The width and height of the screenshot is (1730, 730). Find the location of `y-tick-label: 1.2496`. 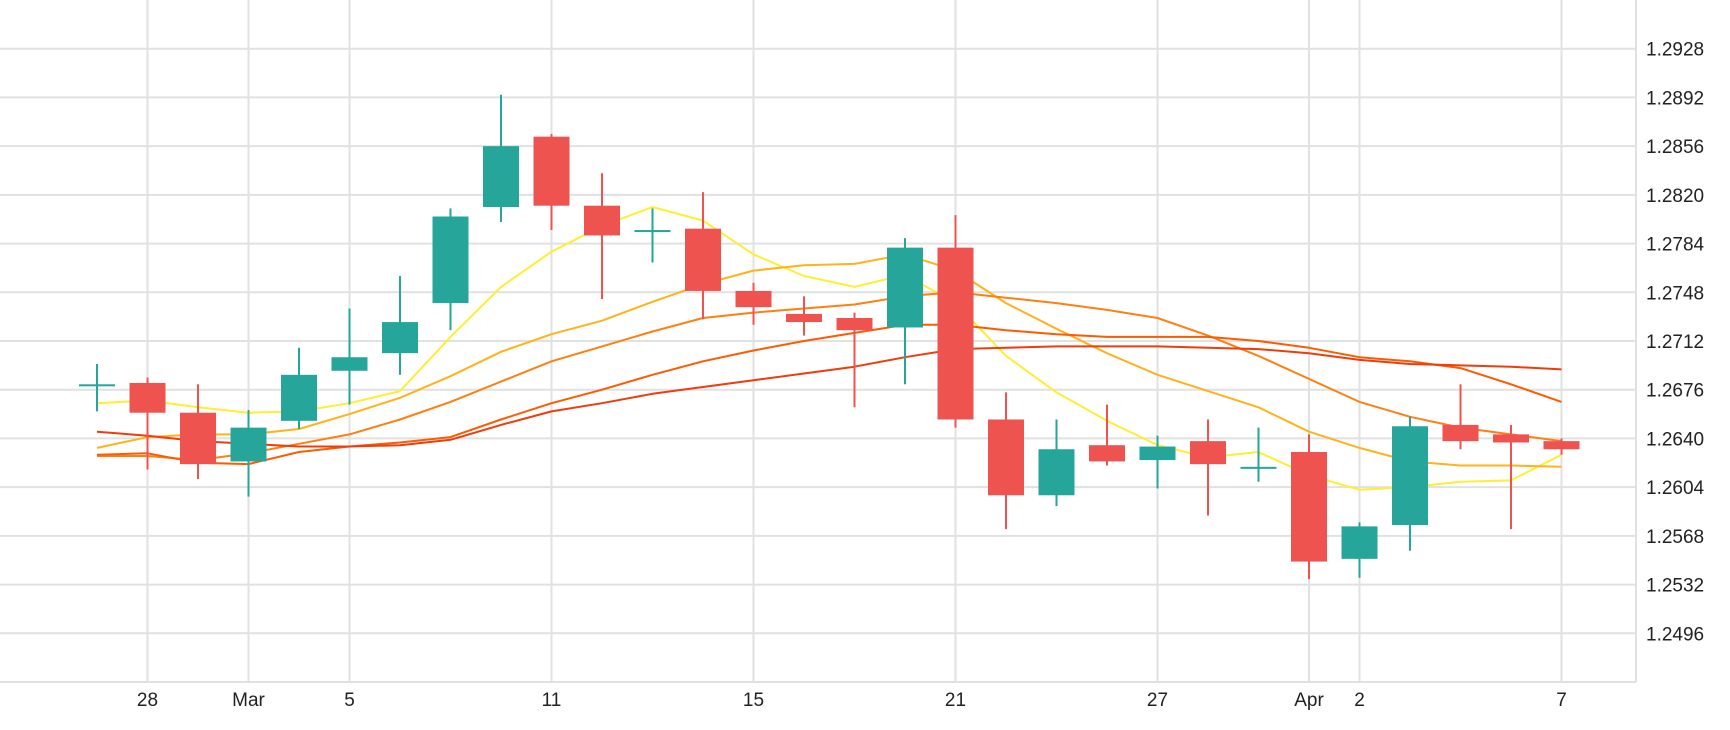

y-tick-label: 1.2496 is located at coordinates (1675, 634).